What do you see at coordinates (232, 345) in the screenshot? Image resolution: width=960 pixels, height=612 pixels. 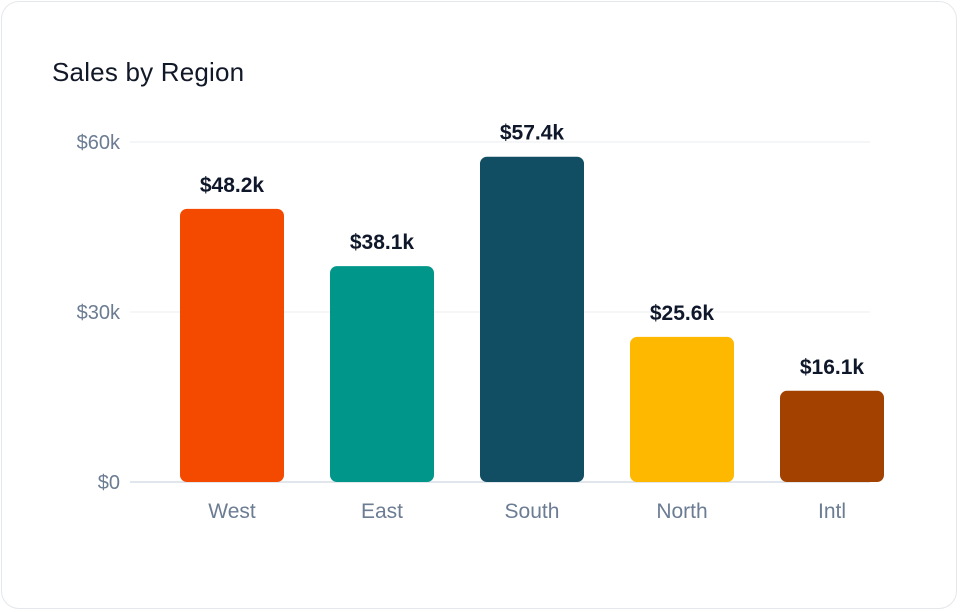 I see `bar-west` at bounding box center [232, 345].